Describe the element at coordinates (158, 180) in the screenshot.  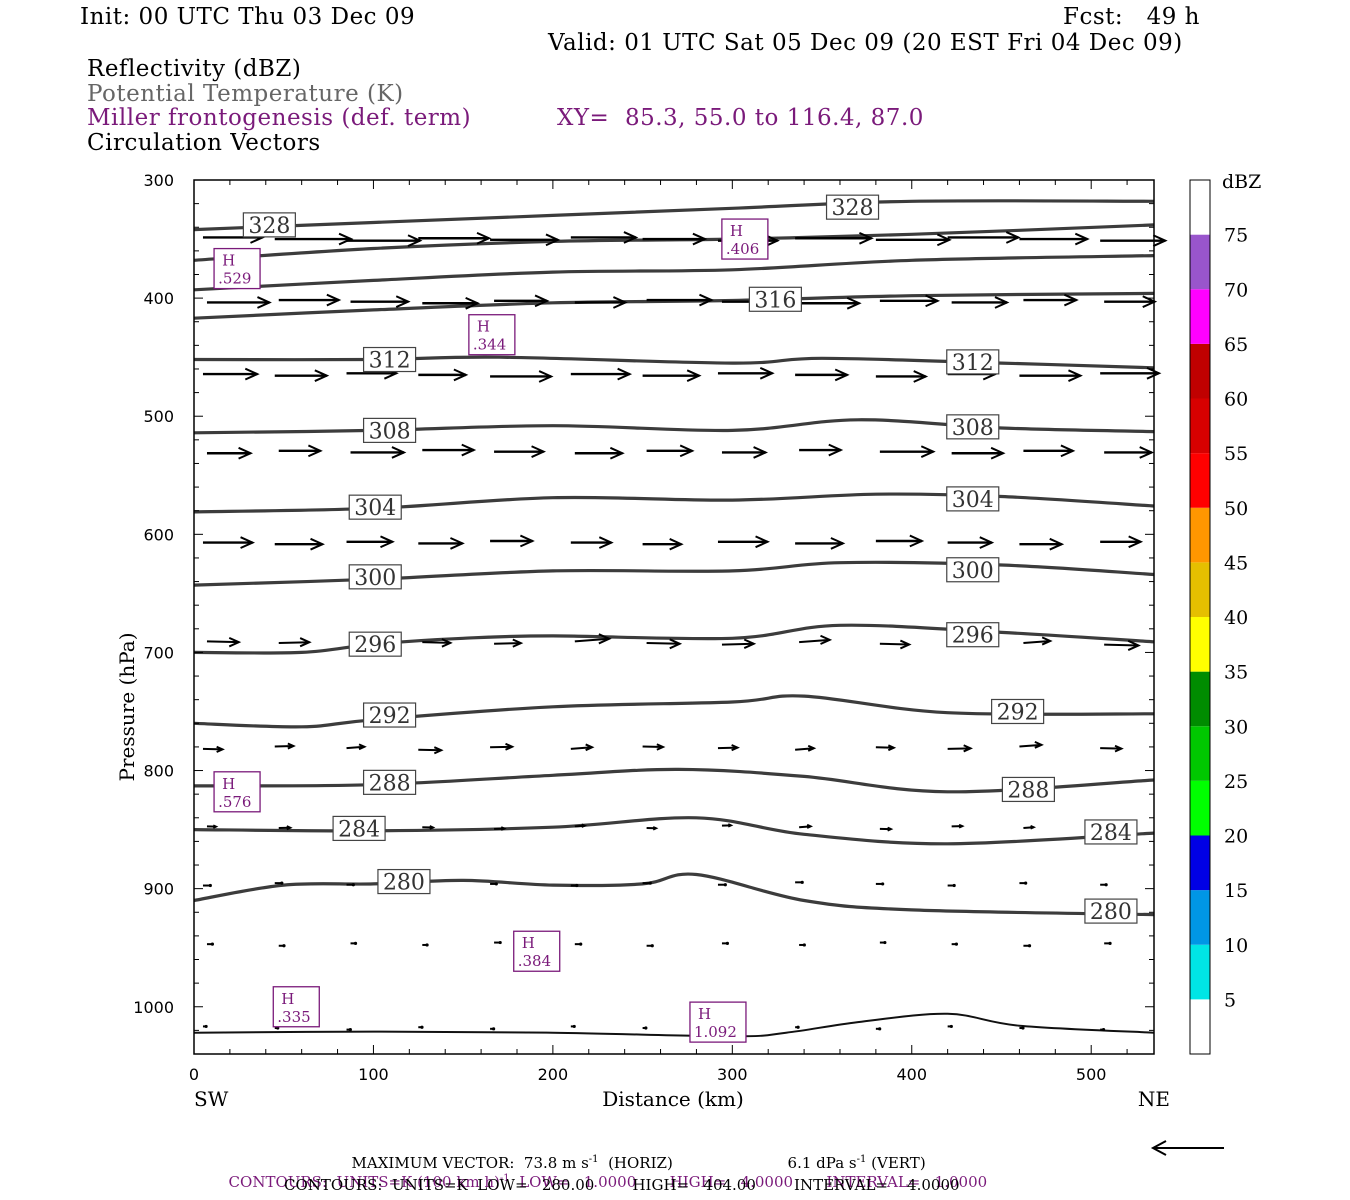
I see `y-tick-label: 300` at that location.